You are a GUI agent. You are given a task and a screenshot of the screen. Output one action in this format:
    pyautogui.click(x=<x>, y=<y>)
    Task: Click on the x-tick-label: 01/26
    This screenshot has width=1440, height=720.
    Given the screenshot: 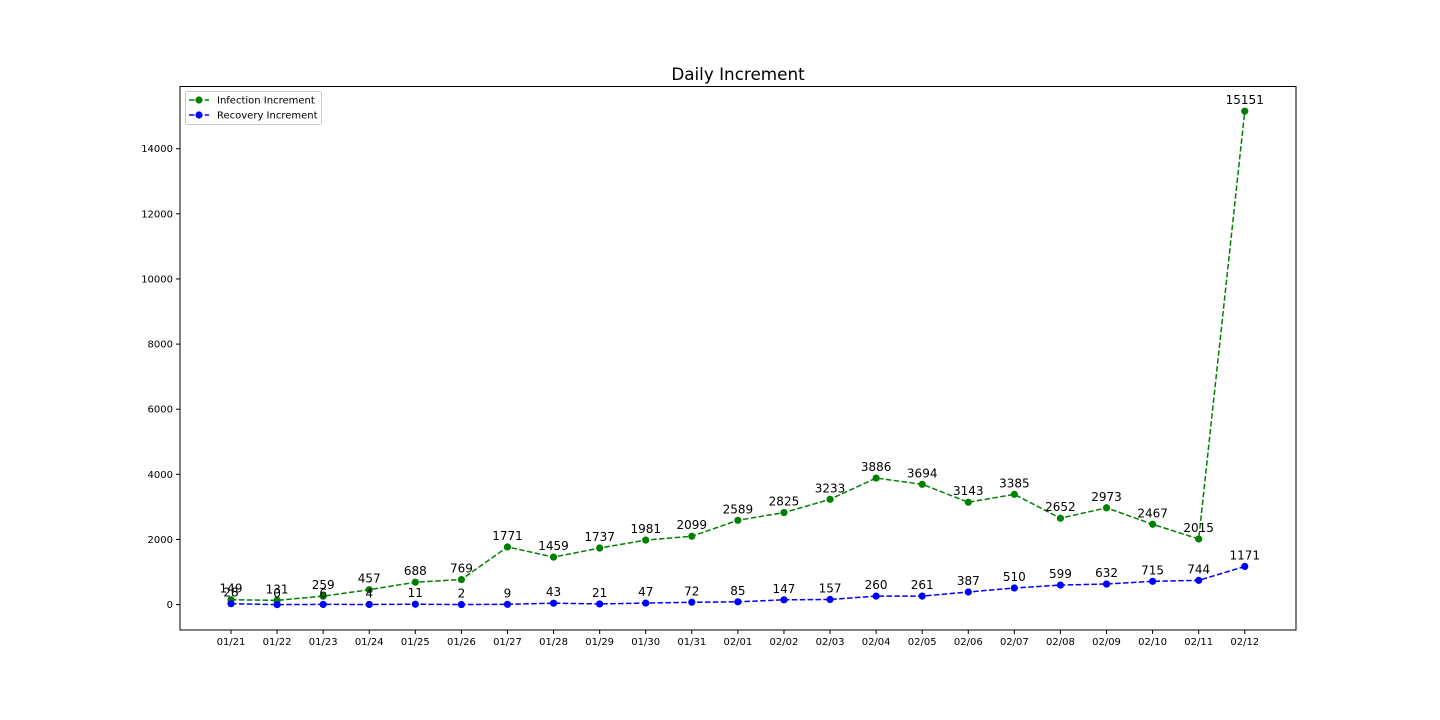 What is the action you would take?
    pyautogui.click(x=461, y=642)
    